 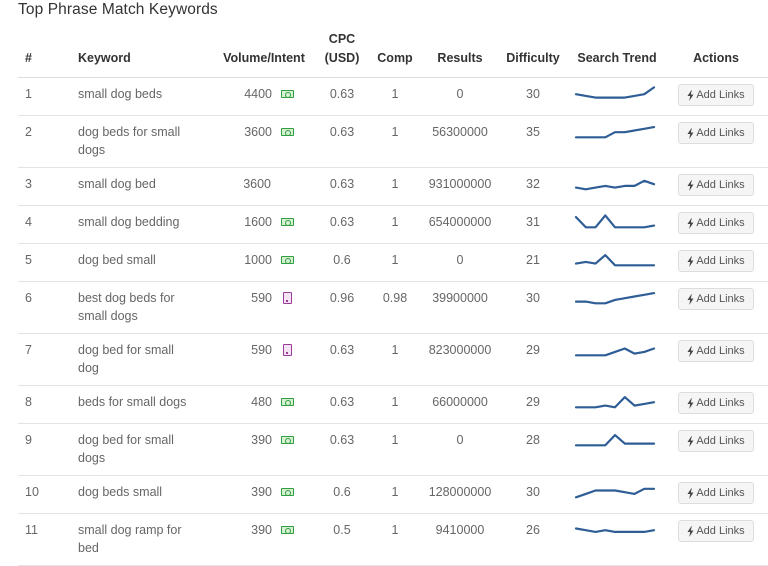 What do you see at coordinates (46, 186) in the screenshot?
I see `row-number: 3` at bounding box center [46, 186].